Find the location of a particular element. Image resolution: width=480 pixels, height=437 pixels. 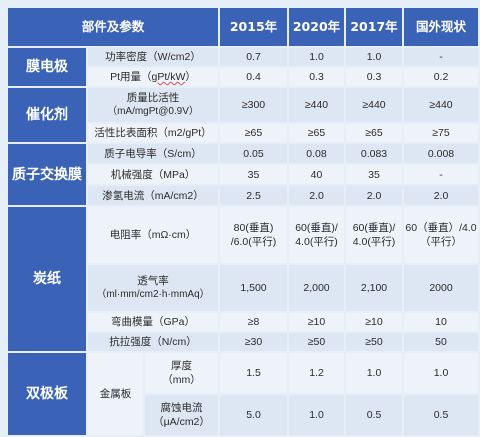

table-row: 质子交换膜 质子电导率（S/cm） 0.05 0.08 0.083 0.008 is located at coordinates (243, 174).